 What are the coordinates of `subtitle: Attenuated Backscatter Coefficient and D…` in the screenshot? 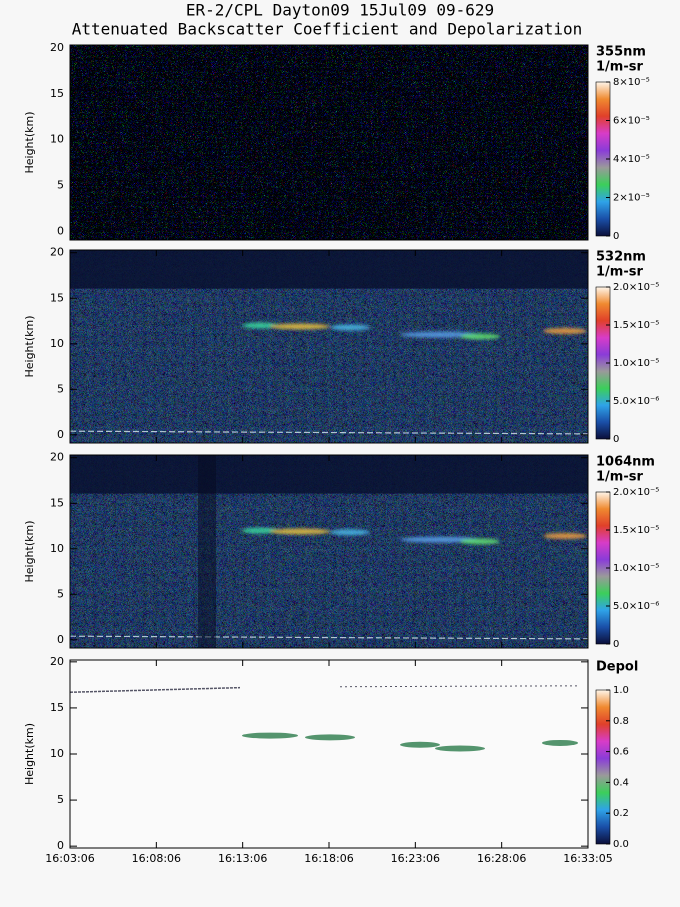 It's located at (327, 29).